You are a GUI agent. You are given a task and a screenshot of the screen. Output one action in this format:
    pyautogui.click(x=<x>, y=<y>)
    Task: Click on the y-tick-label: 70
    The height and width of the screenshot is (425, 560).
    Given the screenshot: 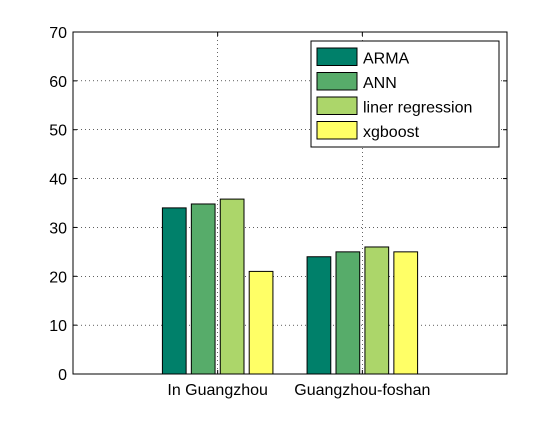 What is the action you would take?
    pyautogui.click(x=58, y=33)
    